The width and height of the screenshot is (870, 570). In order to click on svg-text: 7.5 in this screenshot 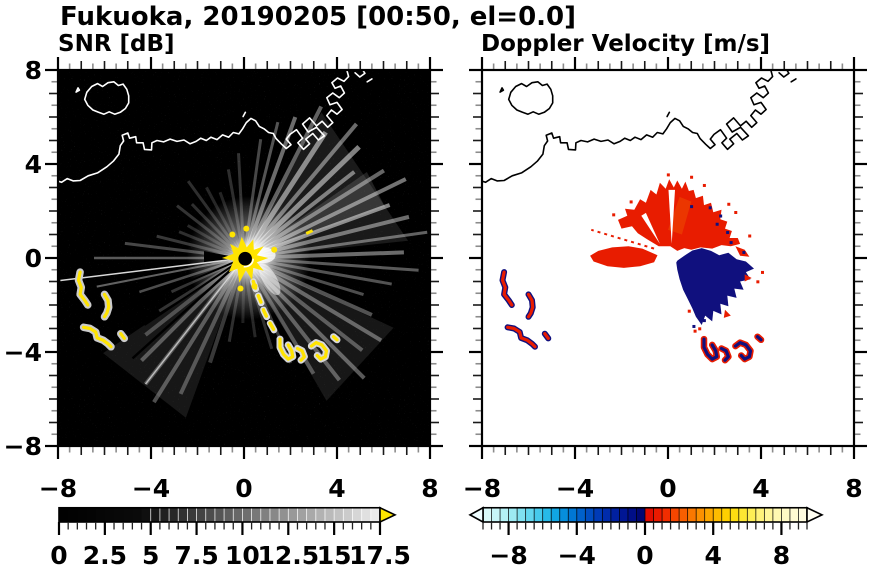, I will do `click(196, 555)`.